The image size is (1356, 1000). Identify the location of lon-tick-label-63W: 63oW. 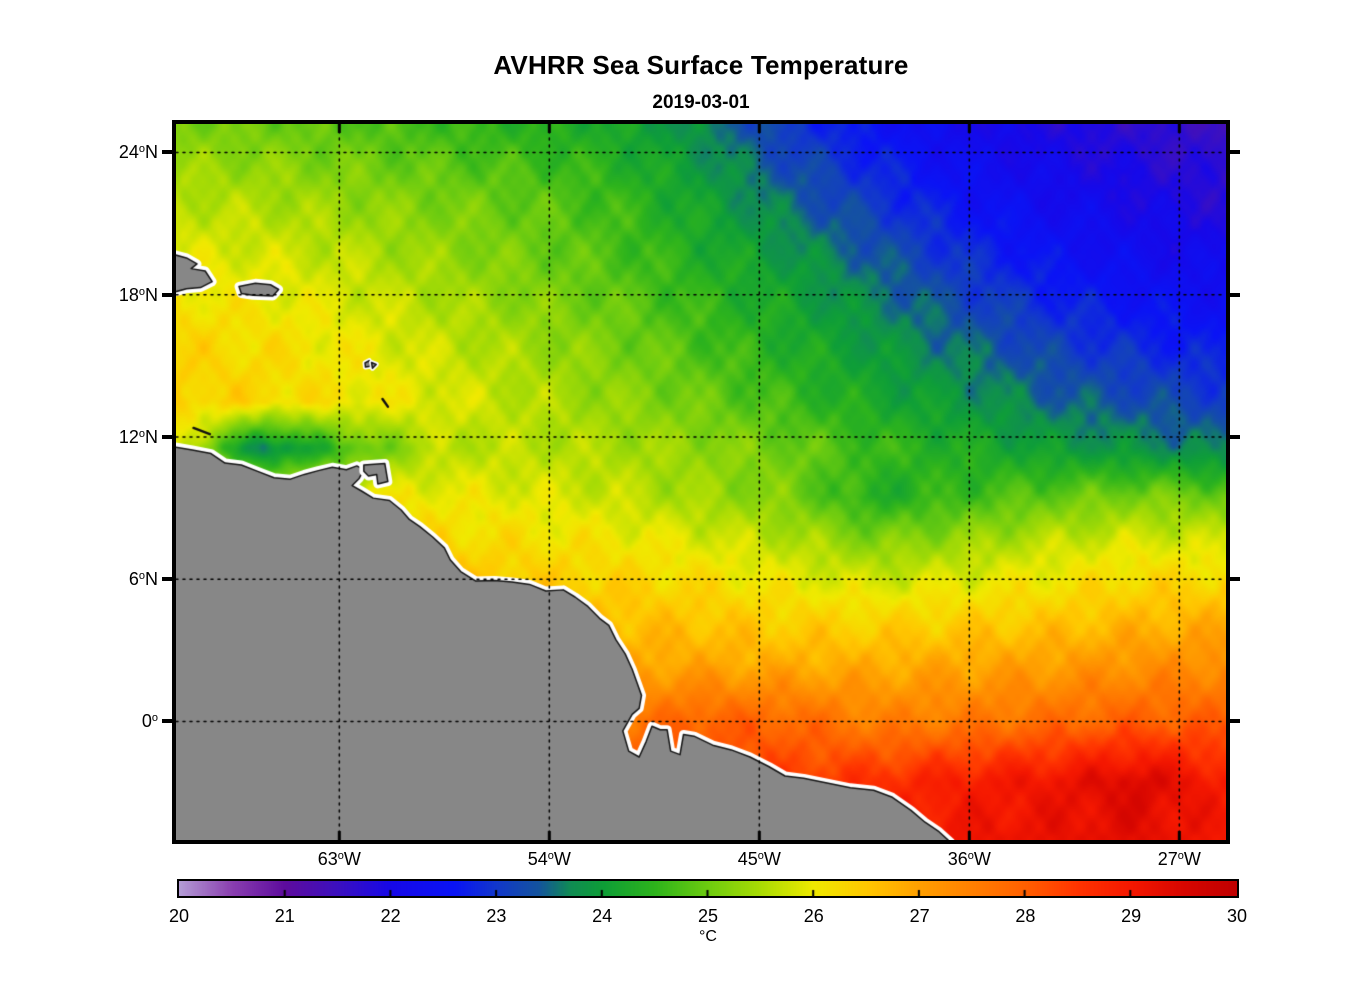
(339, 859).